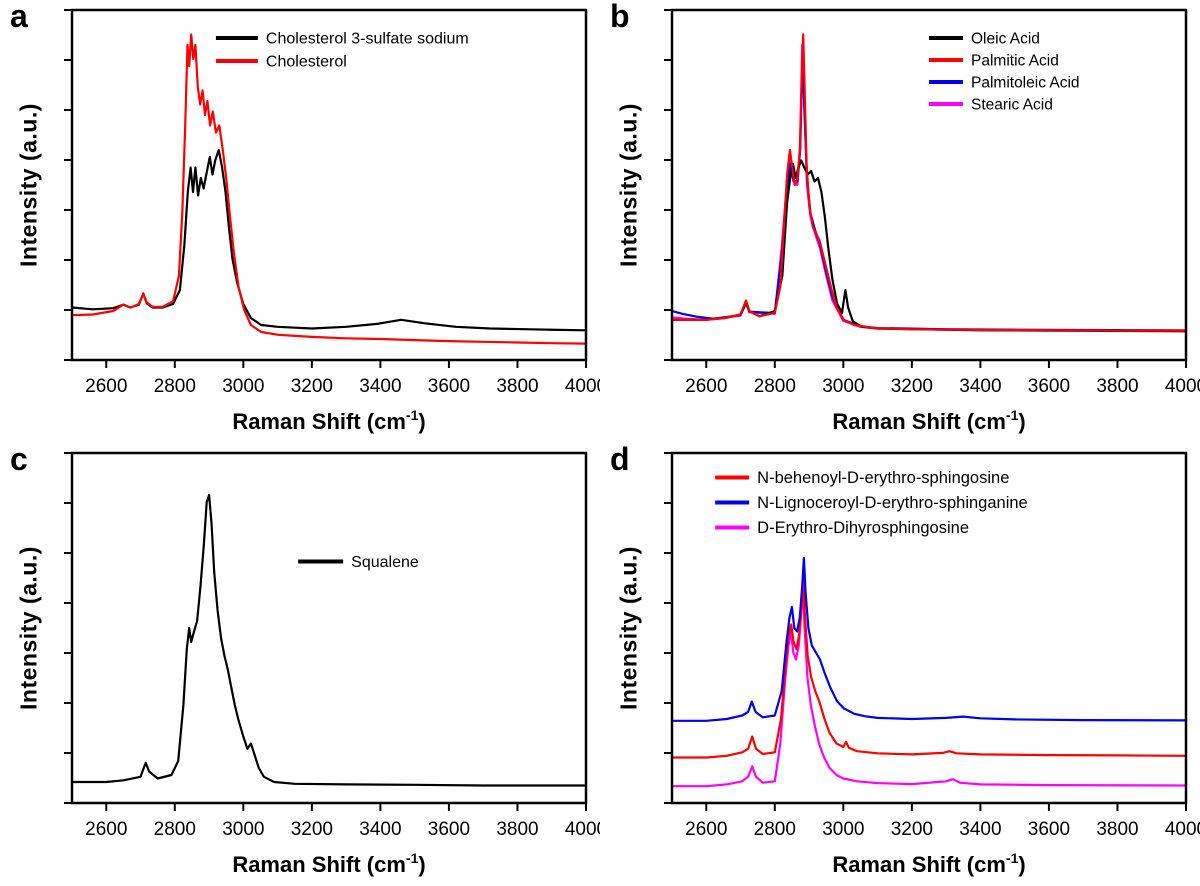 The image size is (1200, 886). What do you see at coordinates (929, 639) in the screenshot?
I see `spectrum-curve-n-lignoceroyl-d-erythro-sphinganine` at bounding box center [929, 639].